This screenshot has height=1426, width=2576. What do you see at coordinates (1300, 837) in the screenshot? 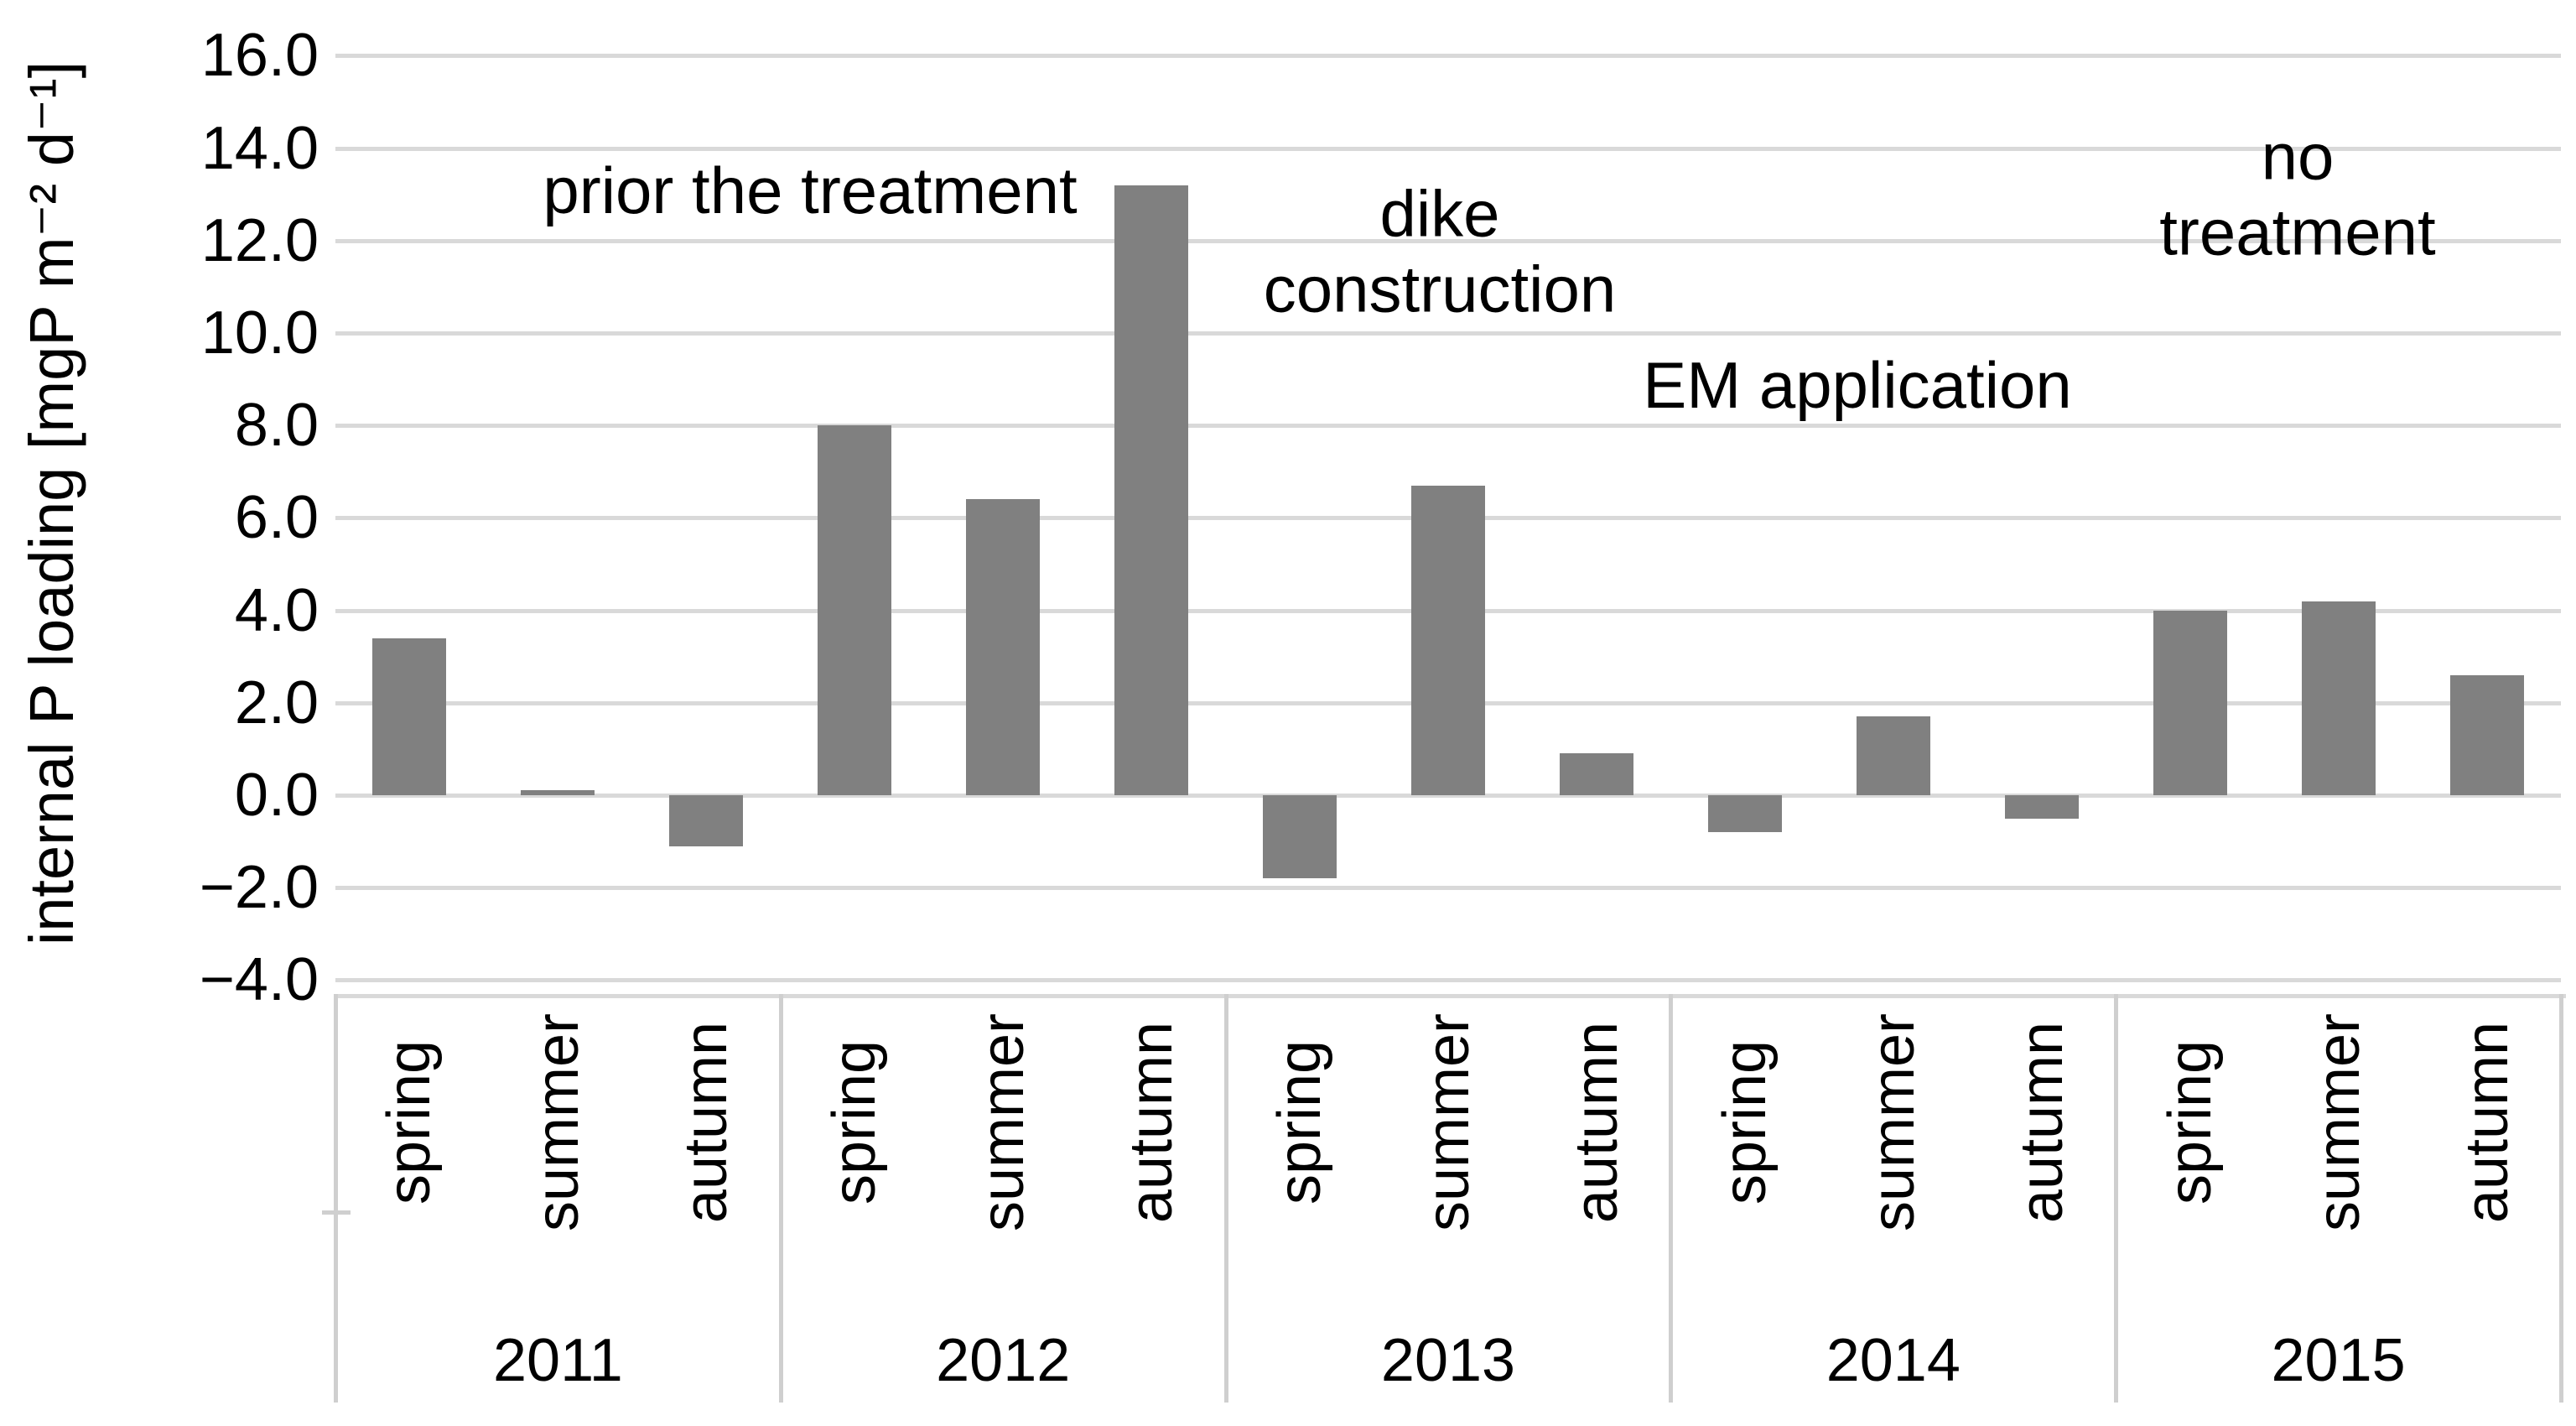
I see `bar-2013-spring` at bounding box center [1300, 837].